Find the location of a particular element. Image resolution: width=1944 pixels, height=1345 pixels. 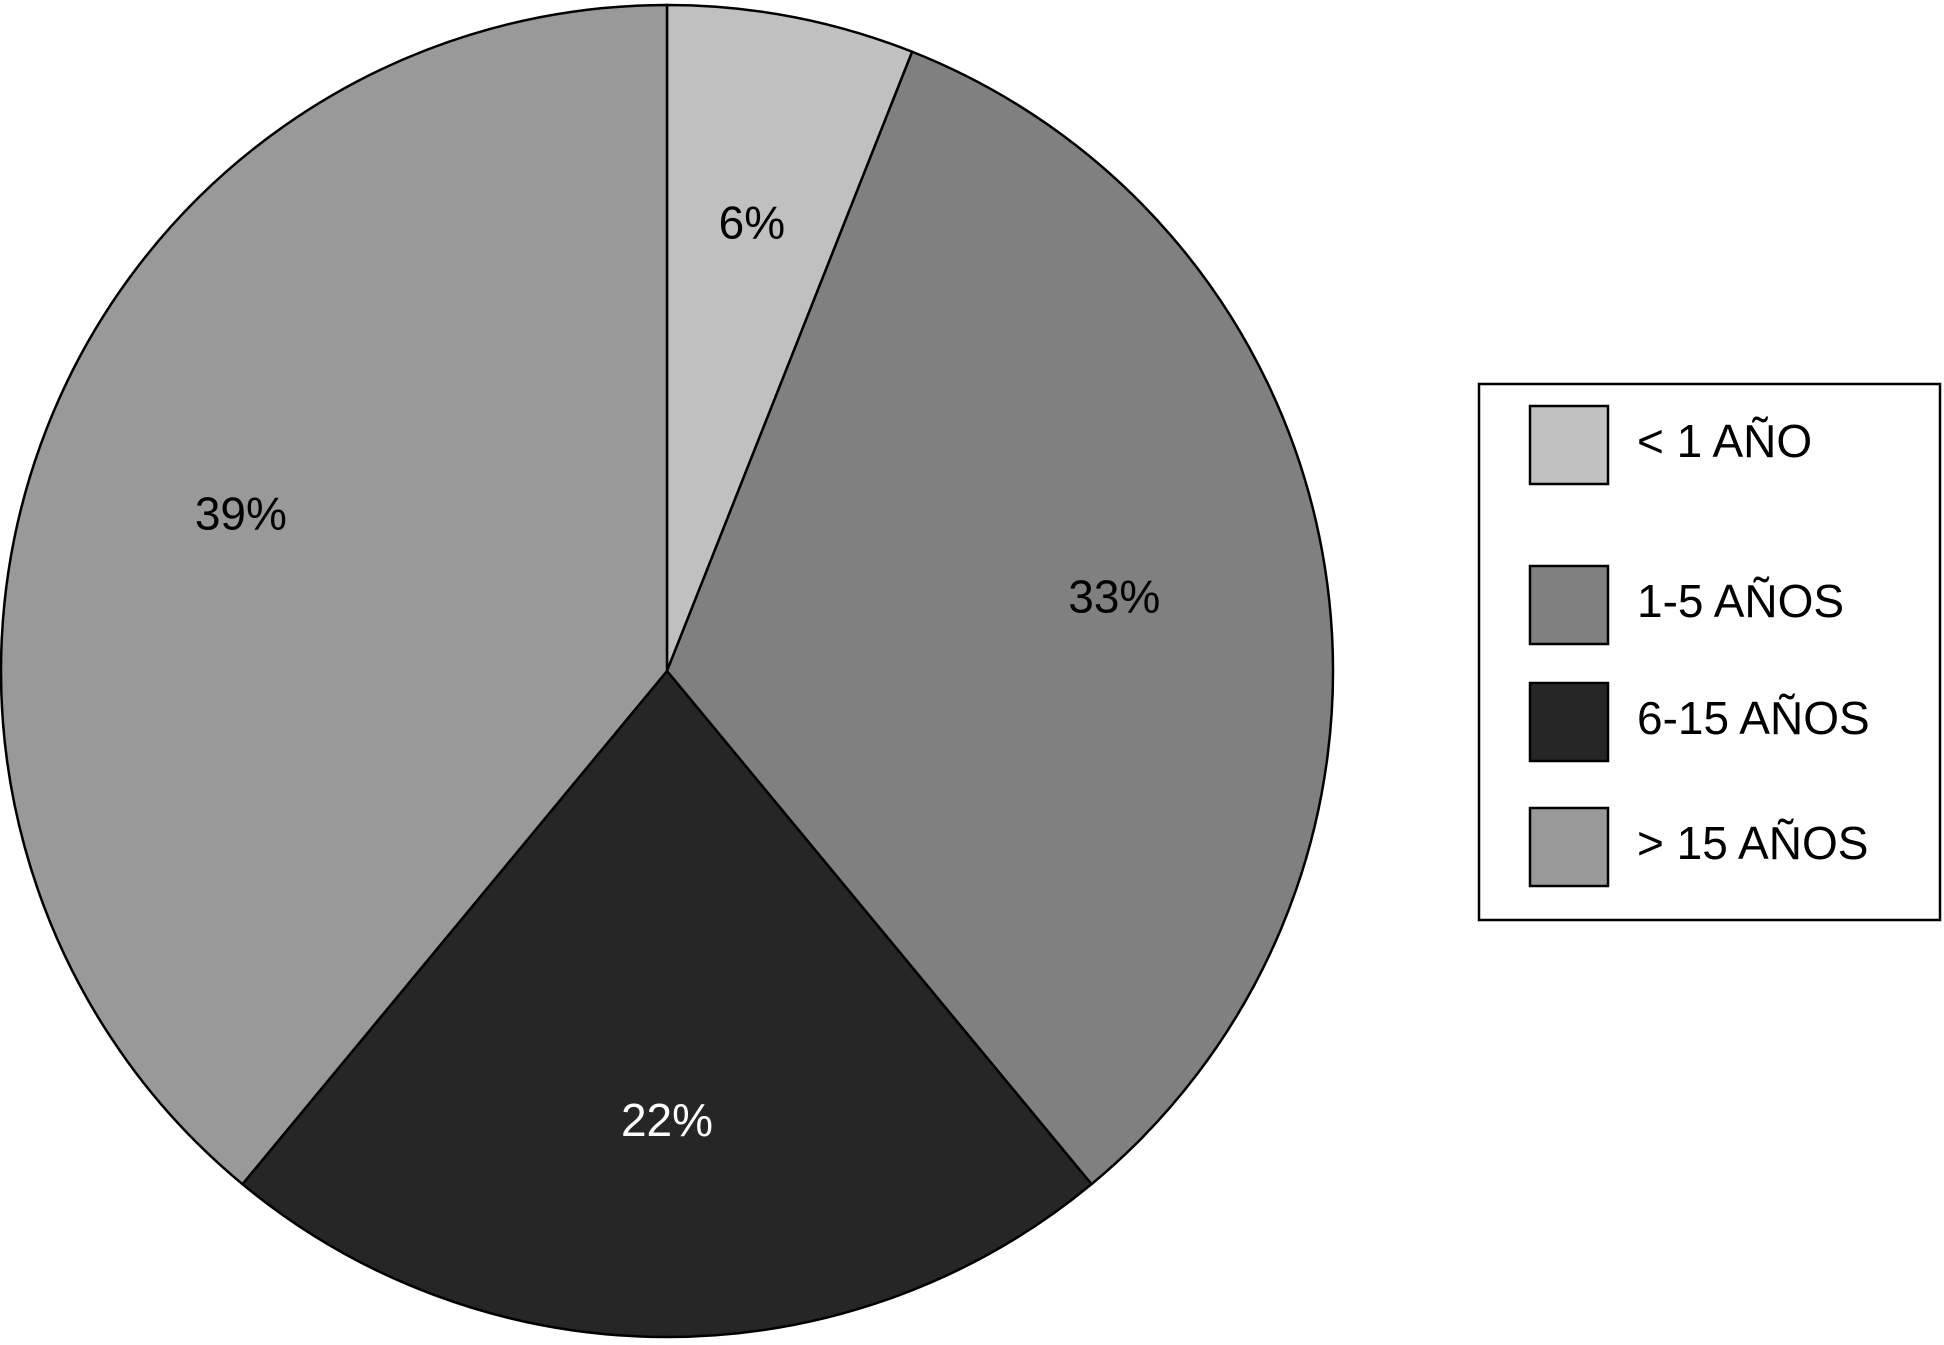

legend-label: < 1 AÑO is located at coordinates (1724, 441).